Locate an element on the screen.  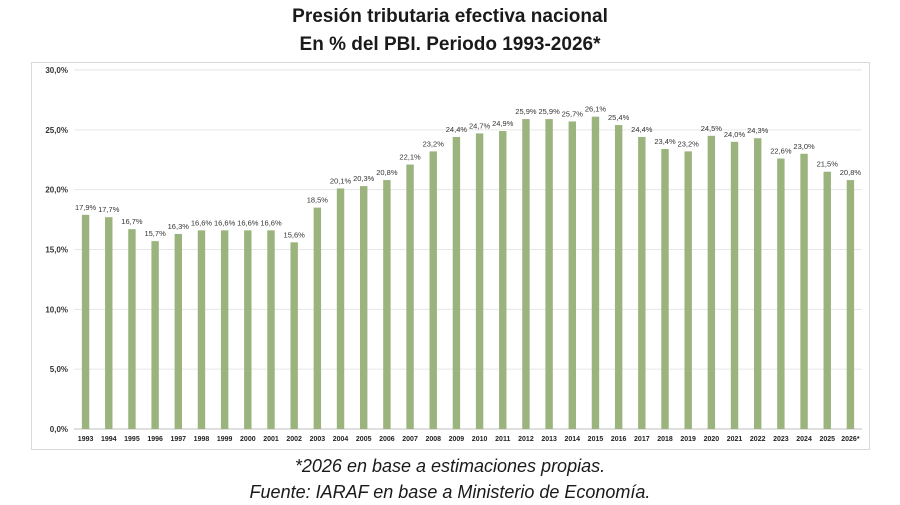
data-label: 16,3% is located at coordinates (179, 226).